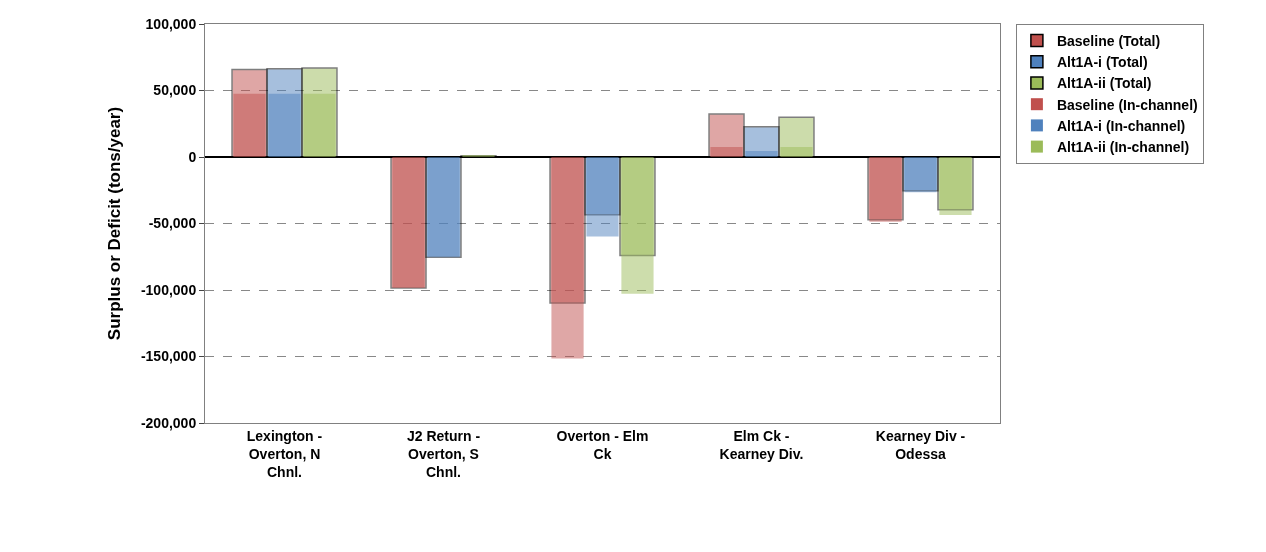 This screenshot has width=1266, height=552. What do you see at coordinates (1123, 147) in the screenshot?
I see `legend-label: Alt1A-ii (In-channel)` at bounding box center [1123, 147].